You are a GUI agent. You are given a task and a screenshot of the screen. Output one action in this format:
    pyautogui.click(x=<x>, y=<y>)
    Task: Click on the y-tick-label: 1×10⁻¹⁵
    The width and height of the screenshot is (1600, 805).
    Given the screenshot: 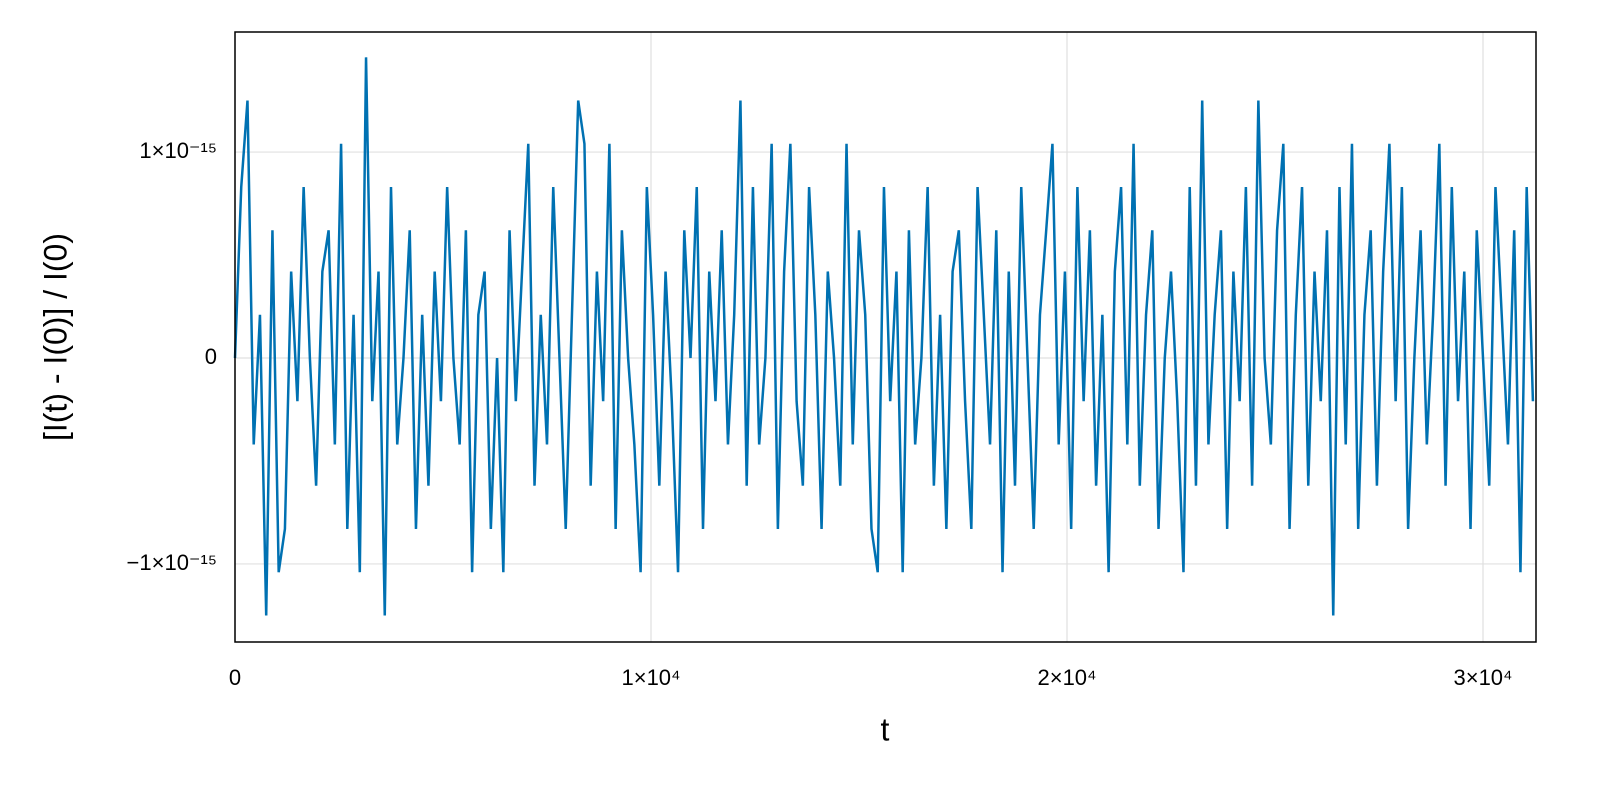 What is the action you would take?
    pyautogui.click(x=178, y=150)
    